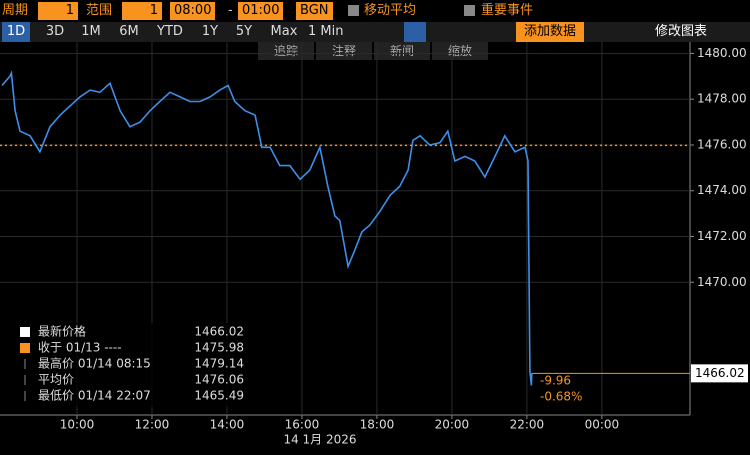  Describe the element at coordinates (58, 11) in the screenshot. I see `period-input: 1` at that location.